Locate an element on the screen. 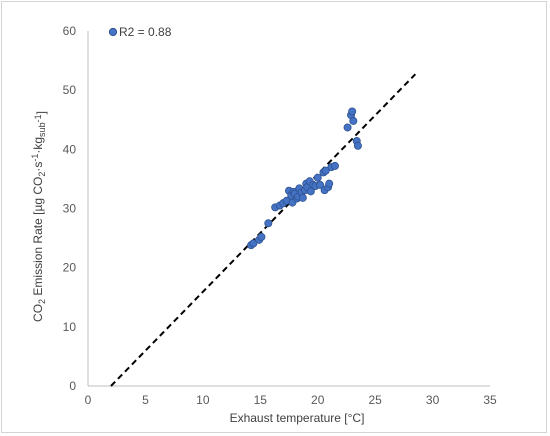  y-axis-title: CO2 Emission Rate [µg CO2·s-1·kgsub-1] is located at coordinates (39, 216).